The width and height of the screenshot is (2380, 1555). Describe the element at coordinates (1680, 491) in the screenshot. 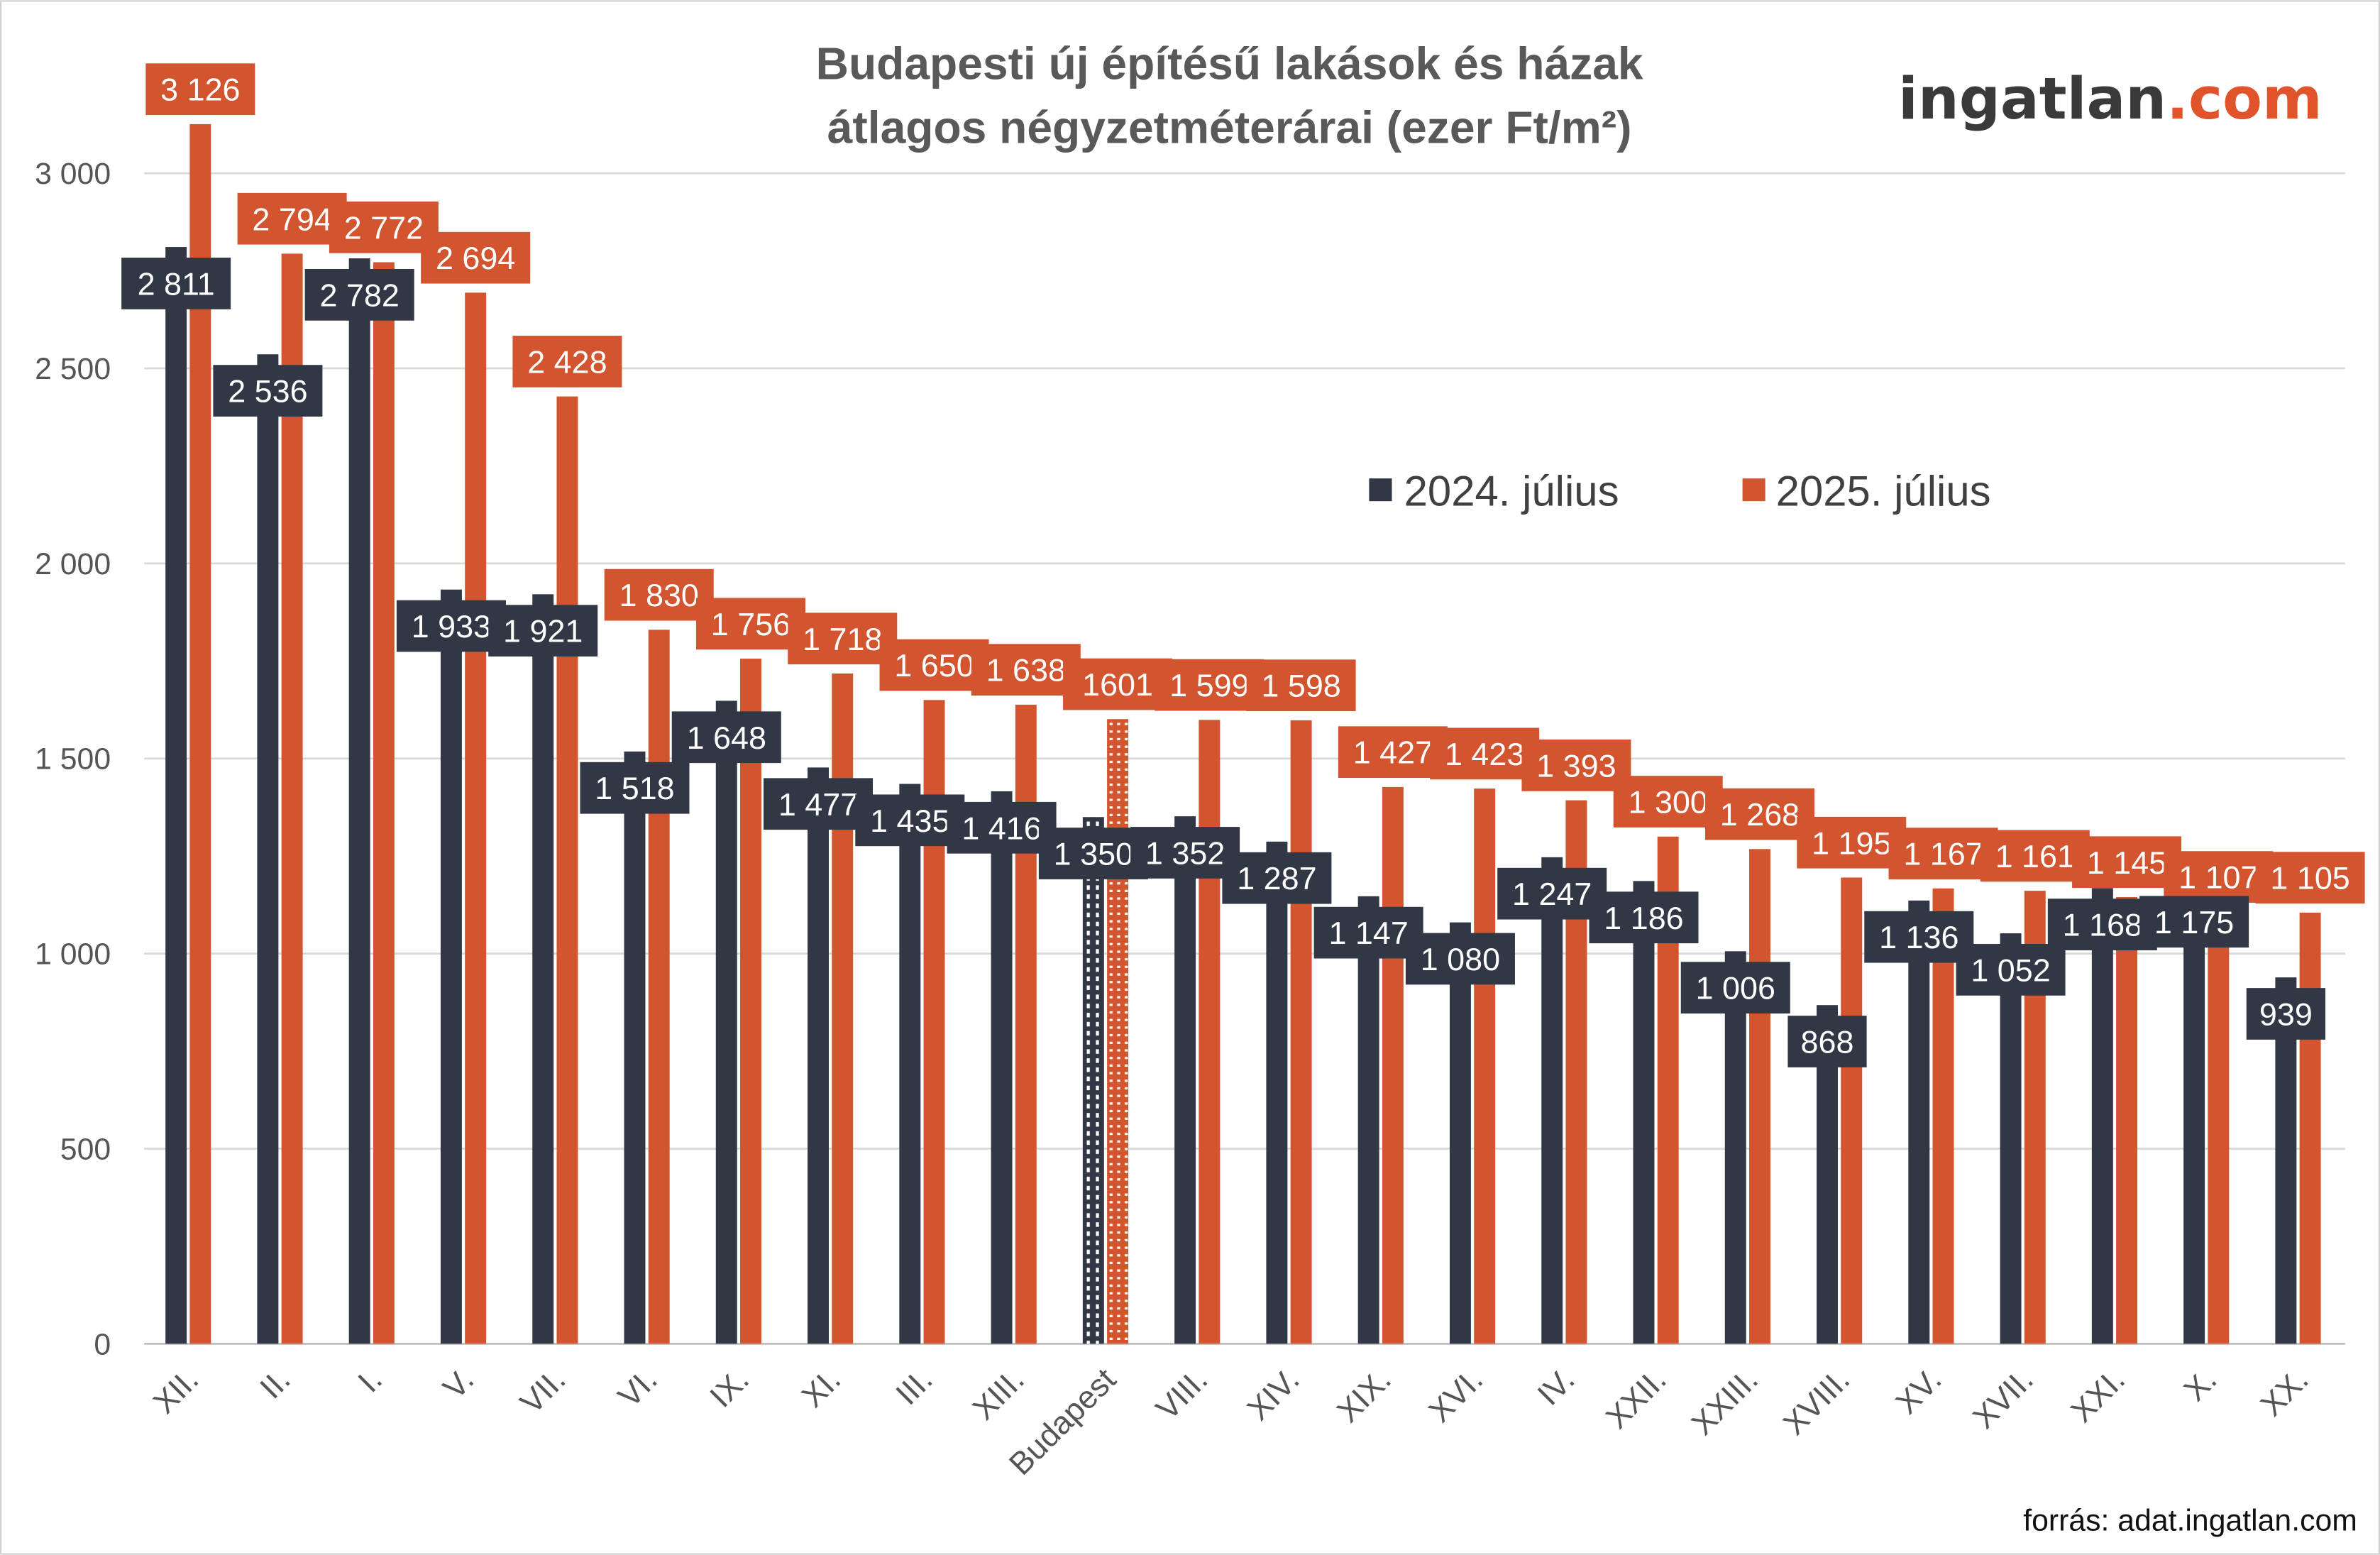

I see `legend: 2024. július 2025. július` at that location.